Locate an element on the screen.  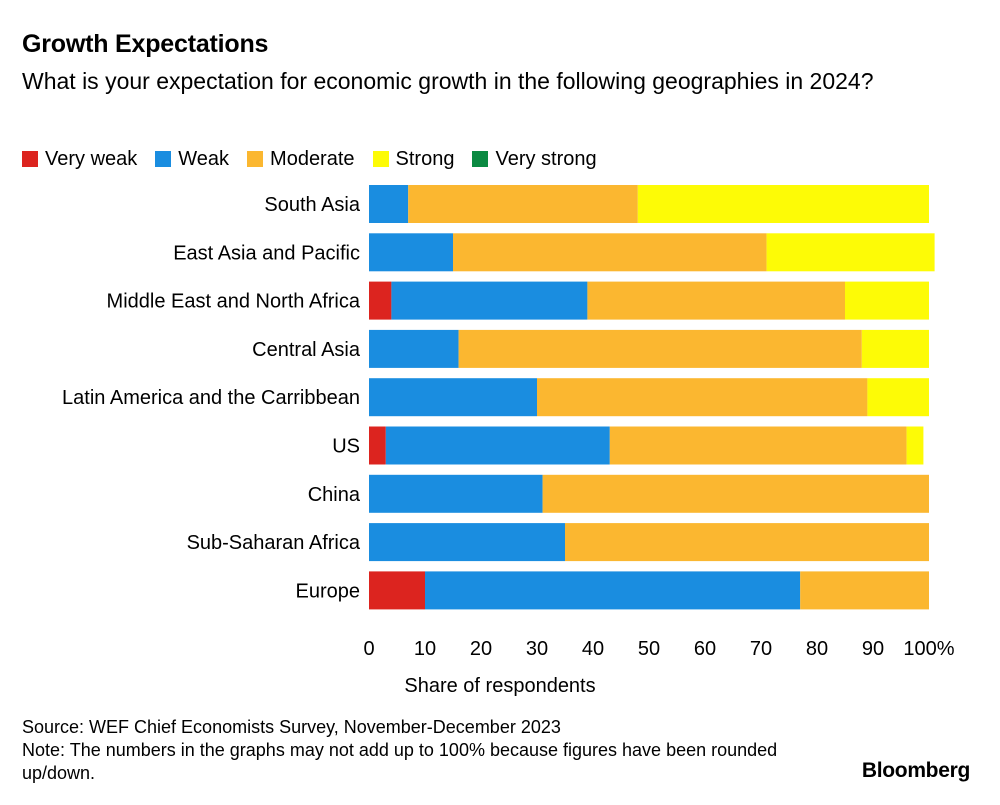
legend-item-strong: Strong is located at coordinates (413, 159).